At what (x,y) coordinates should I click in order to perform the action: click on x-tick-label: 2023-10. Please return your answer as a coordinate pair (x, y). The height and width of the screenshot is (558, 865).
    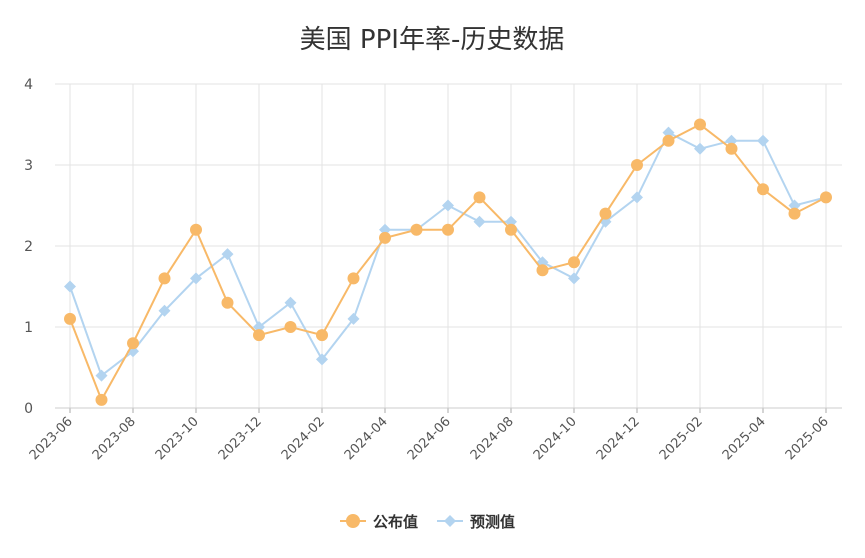
    Looking at the image, I should click on (177, 438).